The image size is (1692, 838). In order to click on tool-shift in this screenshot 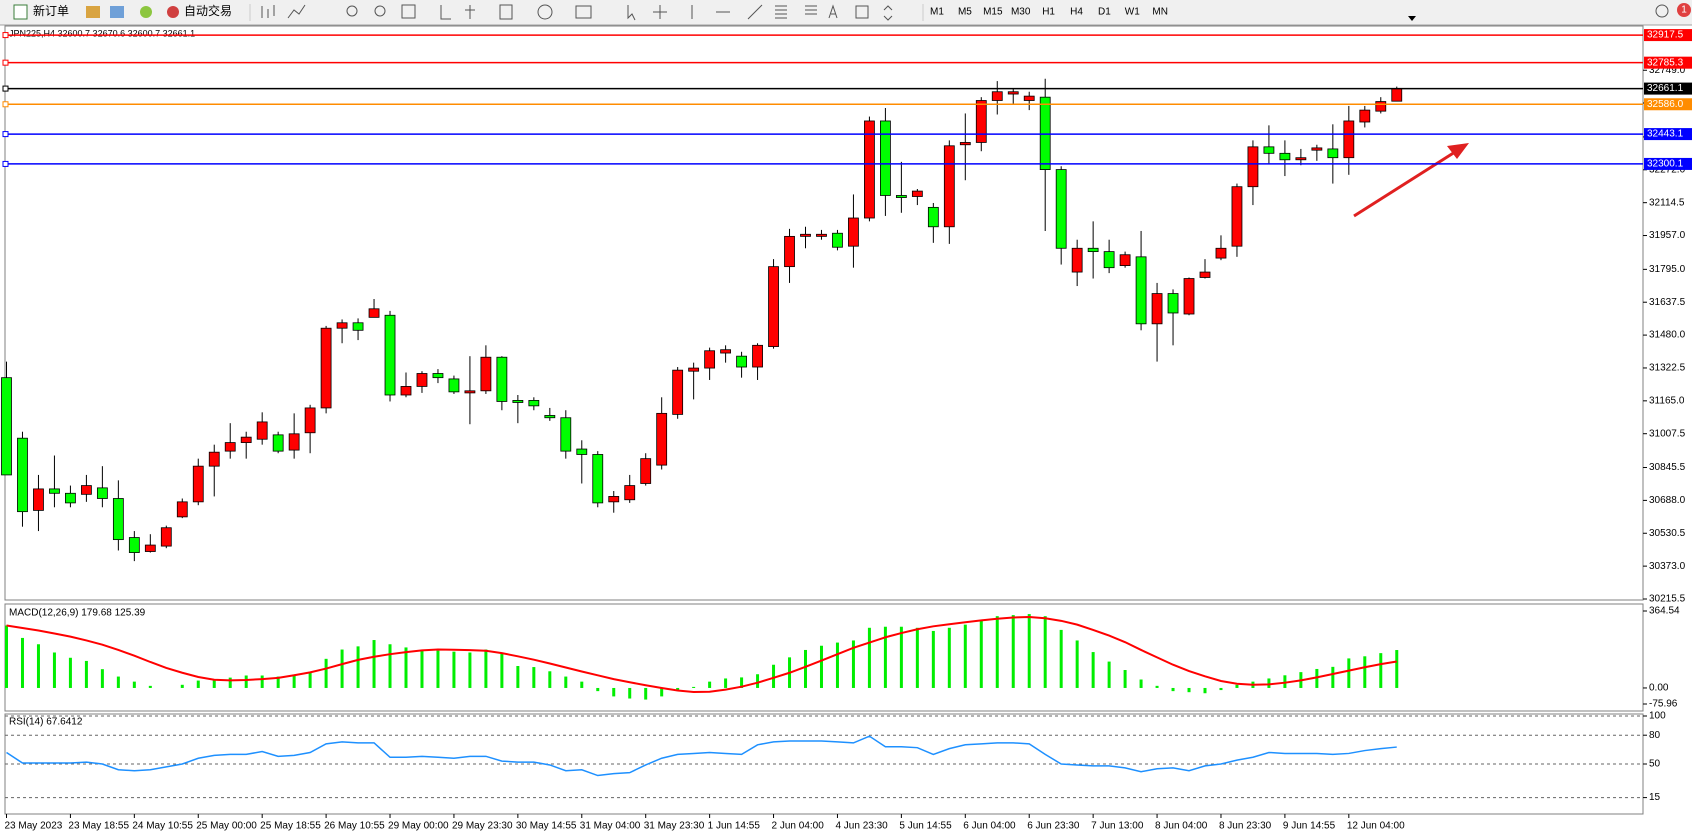, I will do `click(457, 12)`.